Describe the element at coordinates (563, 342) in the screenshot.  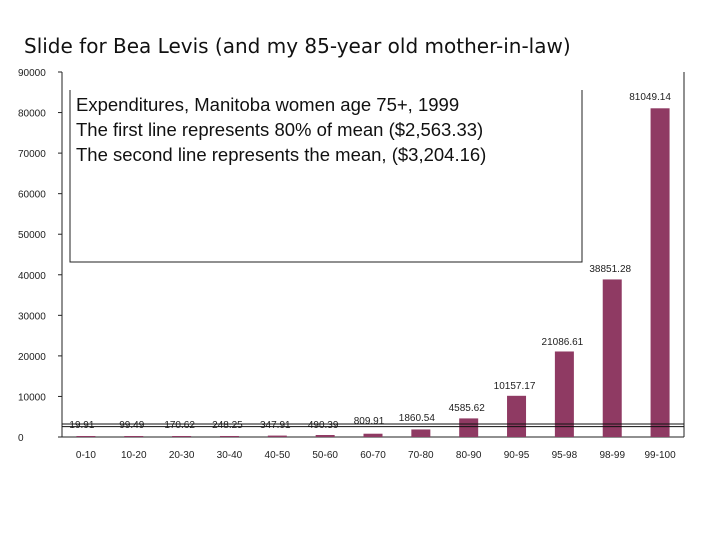
I see `data-label-10: 21086.61` at that location.